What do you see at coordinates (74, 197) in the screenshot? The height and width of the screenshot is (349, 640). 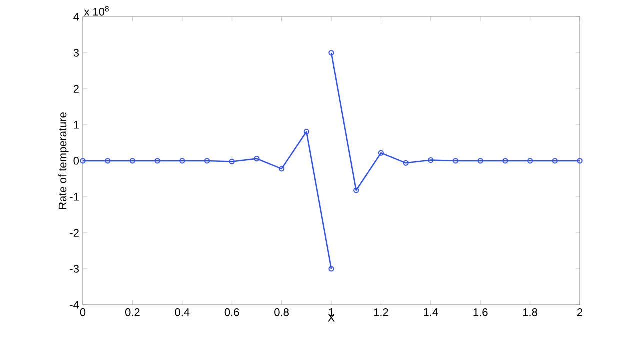 I see `y-tick-label: -1` at bounding box center [74, 197].